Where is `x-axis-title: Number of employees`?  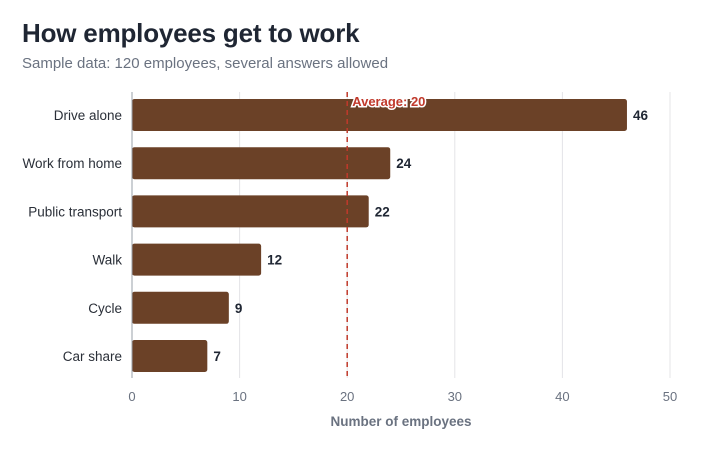
x-axis-title: Number of employees is located at coordinates (400, 421).